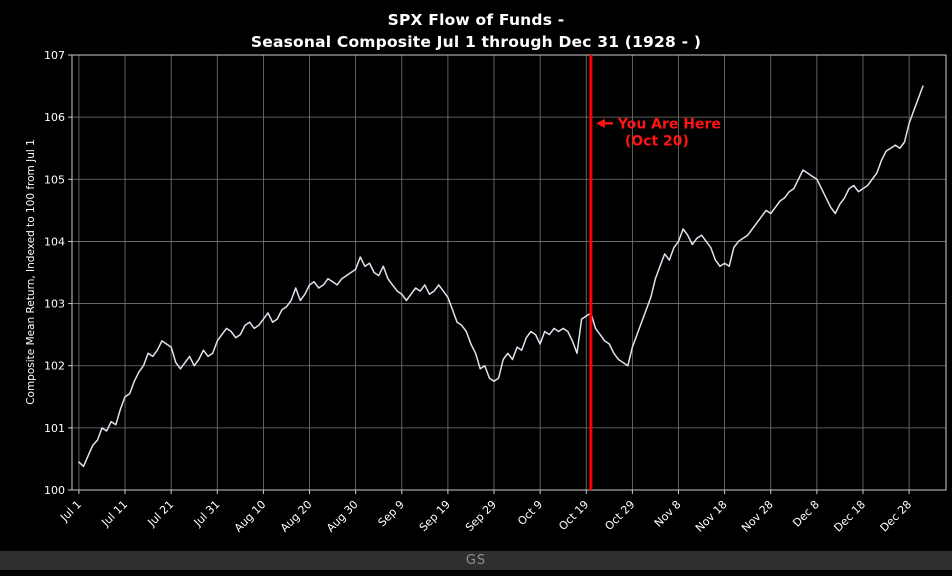 This screenshot has width=952, height=576. I want to click on annotation-line2: (Oct 20), so click(657, 141).